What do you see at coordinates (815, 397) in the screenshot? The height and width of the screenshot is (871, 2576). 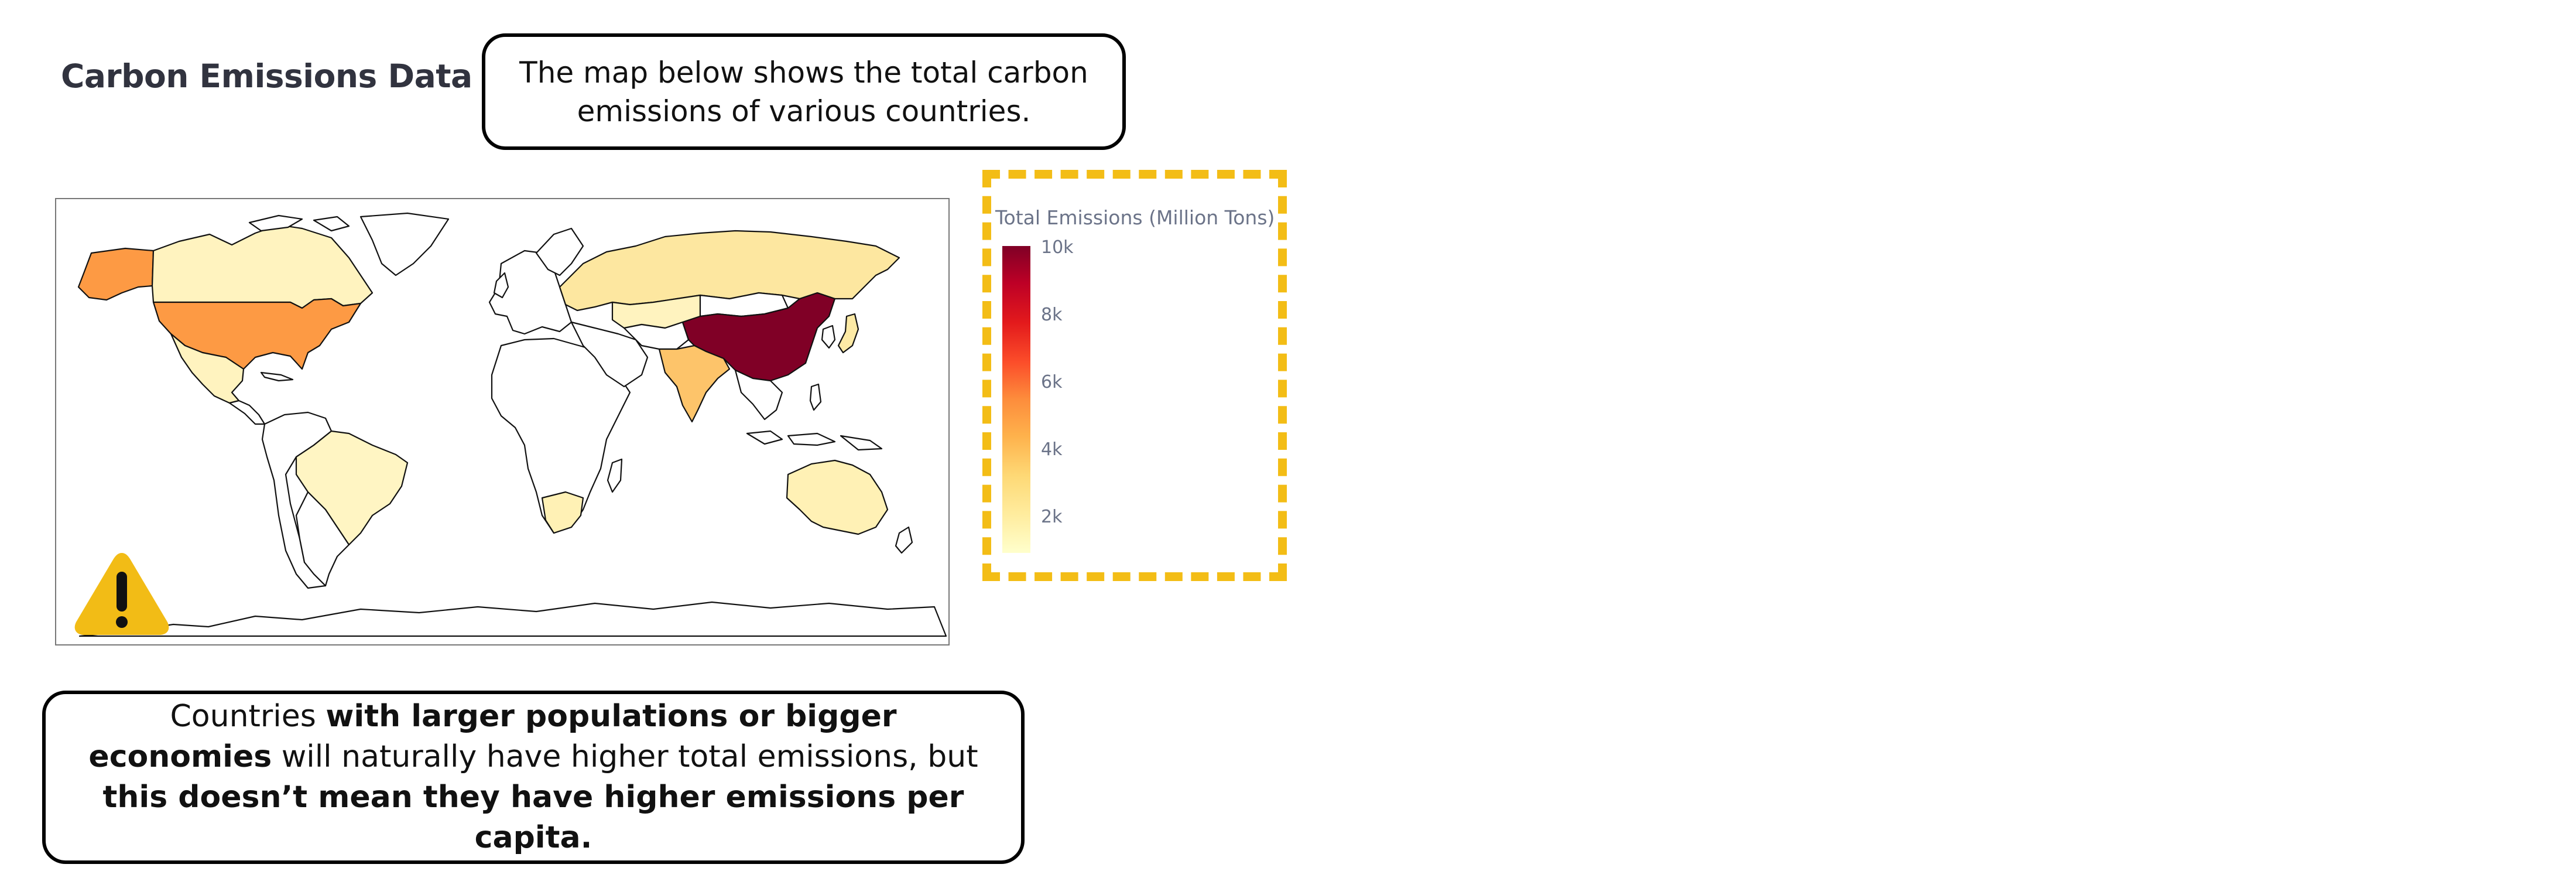 I see `philippines` at bounding box center [815, 397].